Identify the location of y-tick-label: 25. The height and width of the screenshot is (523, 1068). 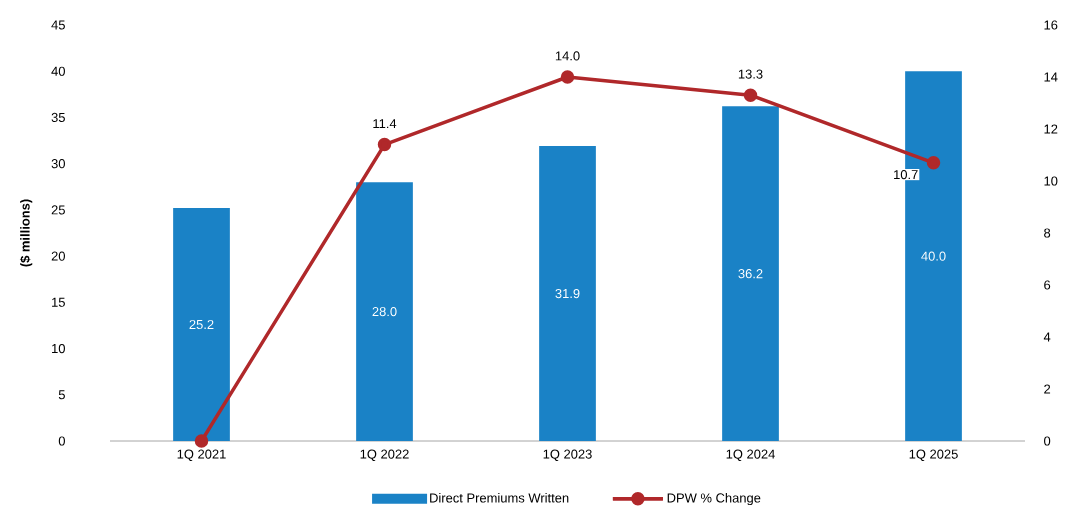
(58, 210).